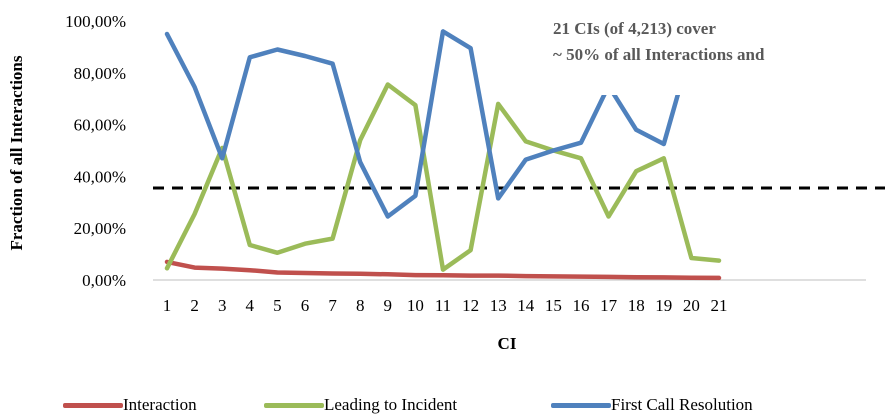 The image size is (885, 420). I want to click on legend-label-first-call-resolution: First Call Resolution, so click(682, 404).